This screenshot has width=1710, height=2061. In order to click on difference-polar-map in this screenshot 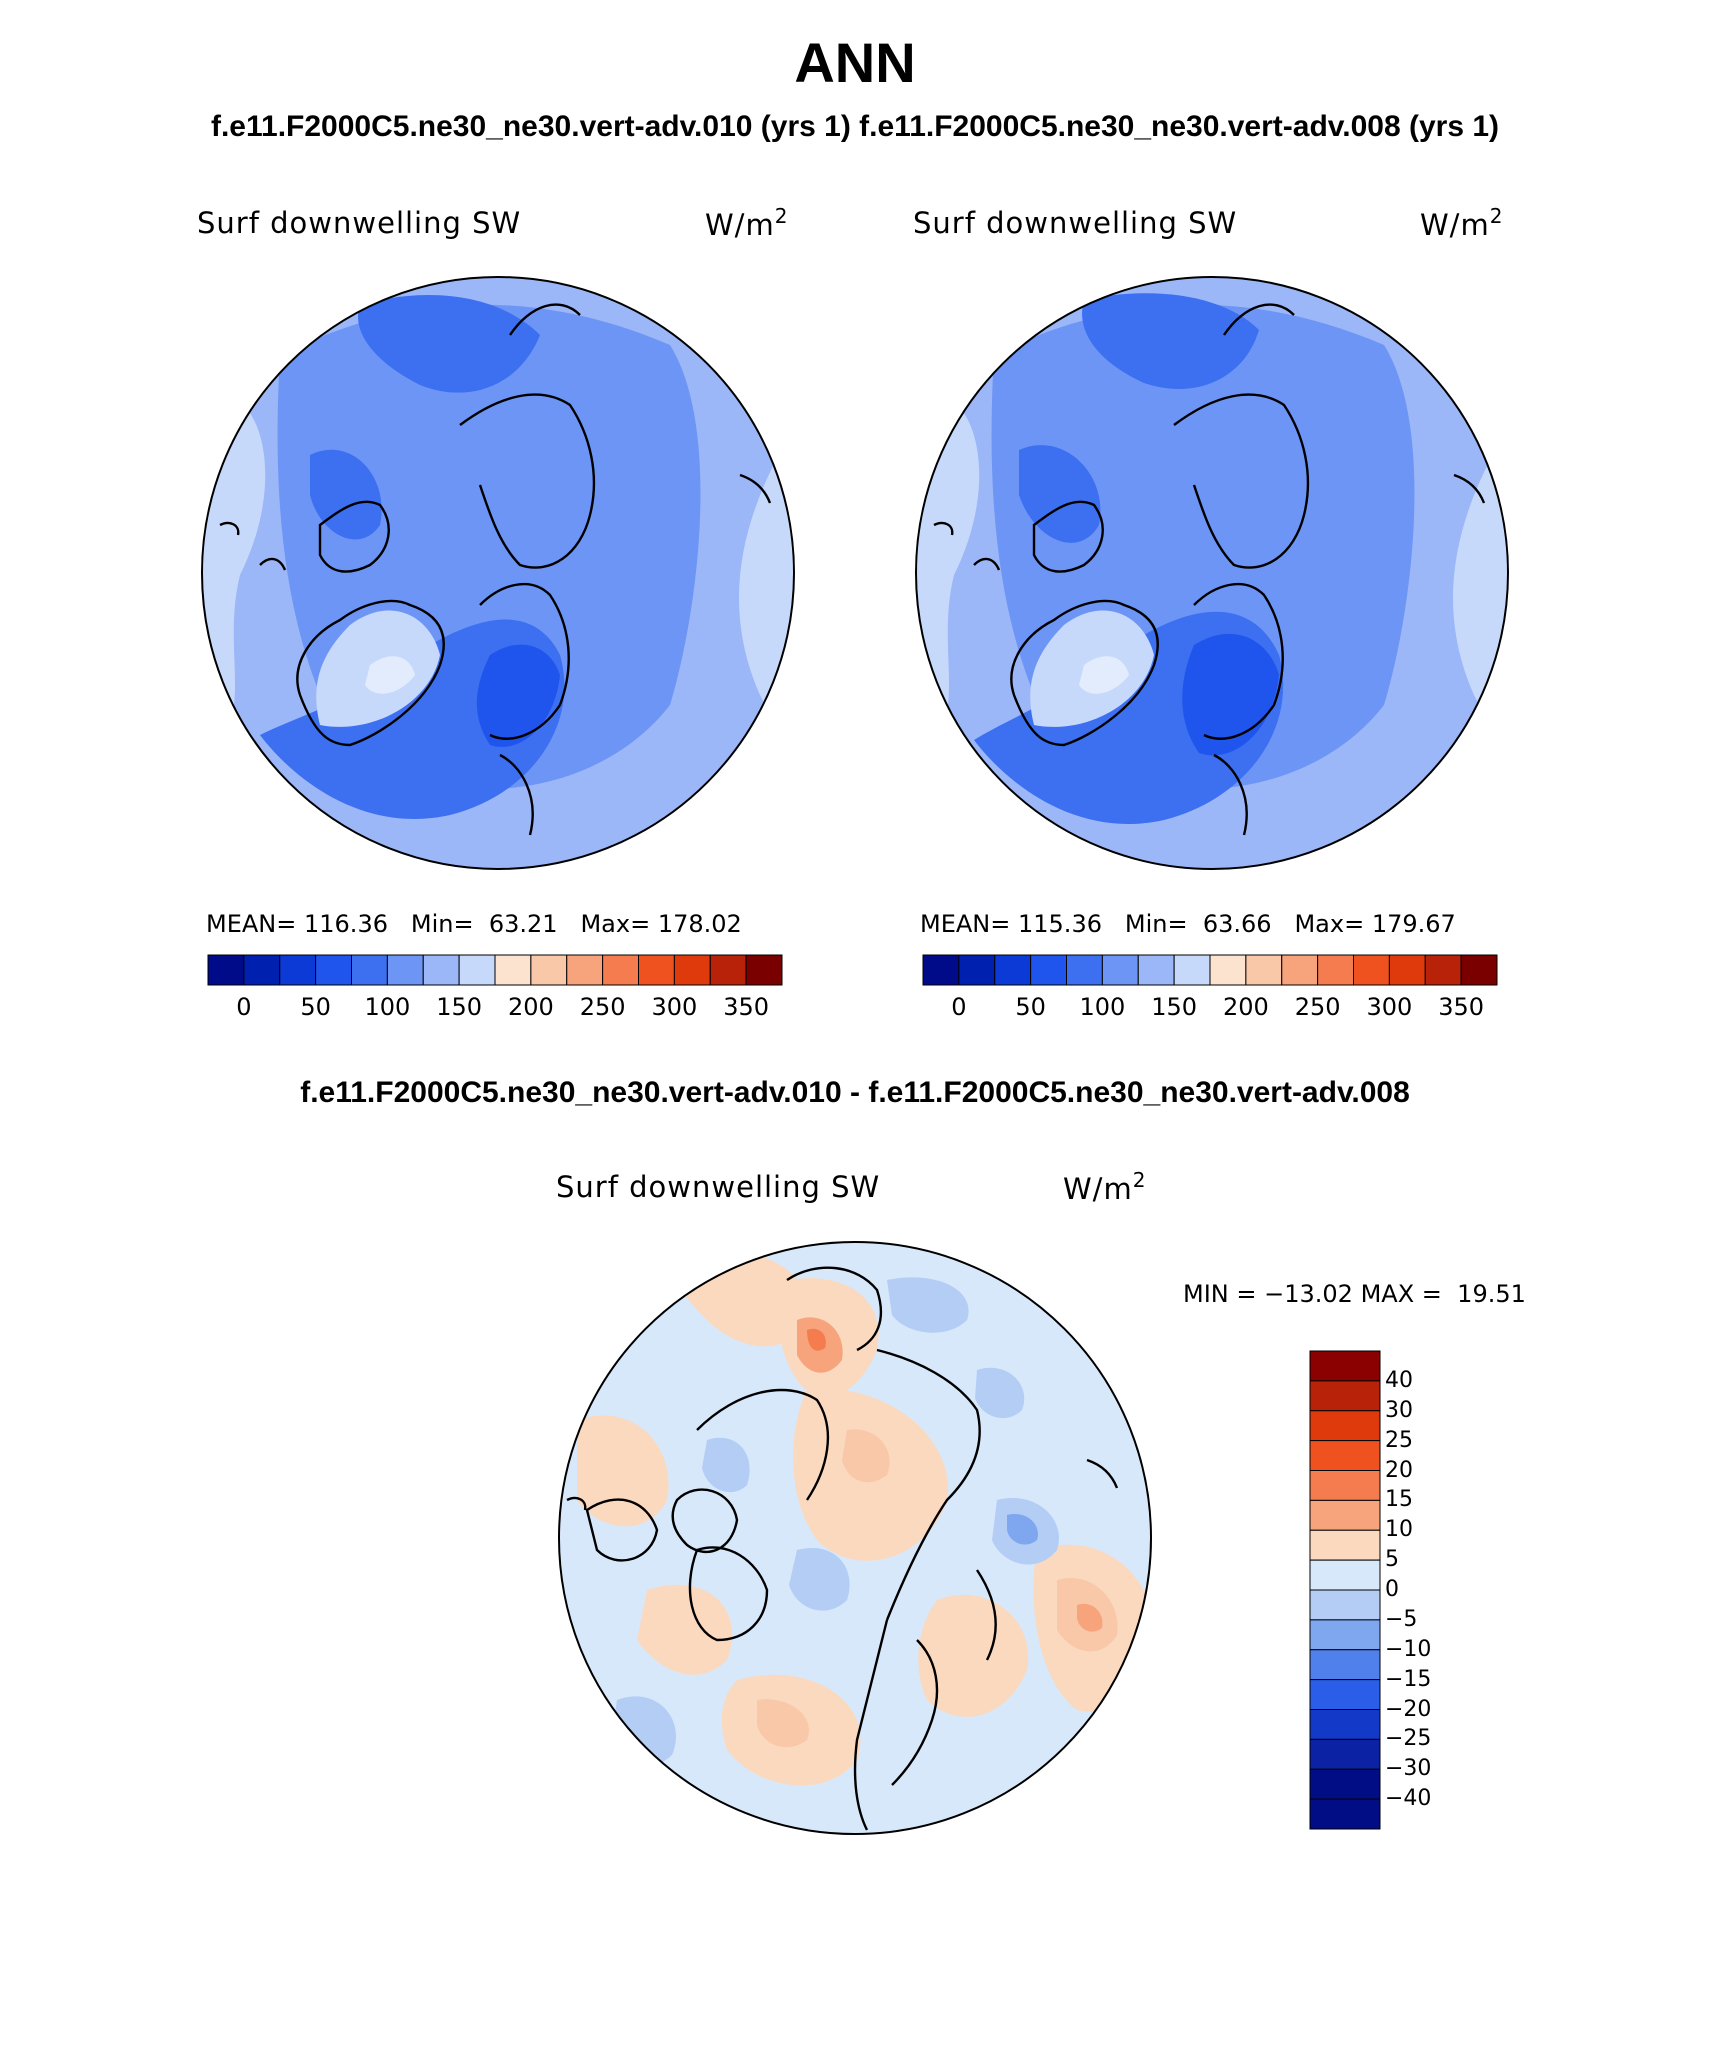, I will do `click(855, 1538)`.